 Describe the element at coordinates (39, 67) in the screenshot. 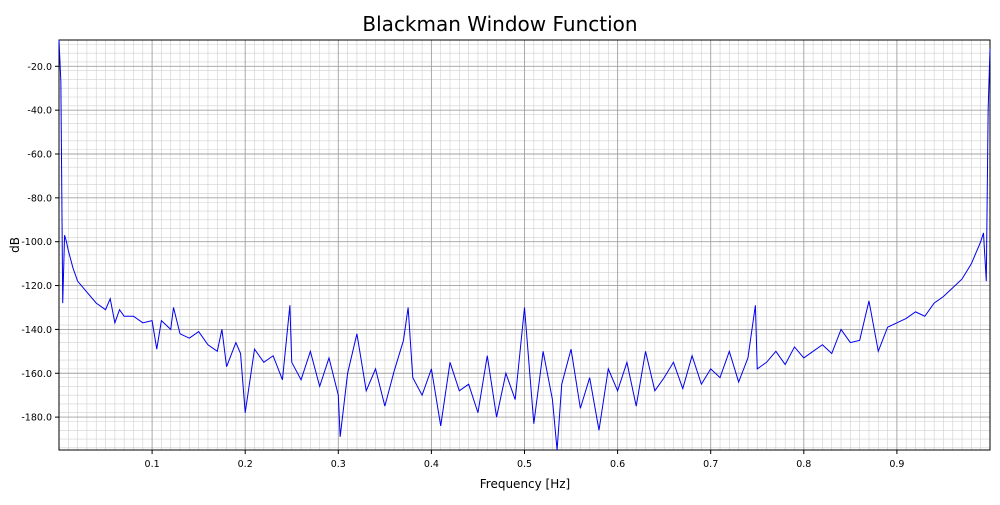

I see `y-tick-label: -20.0` at that location.